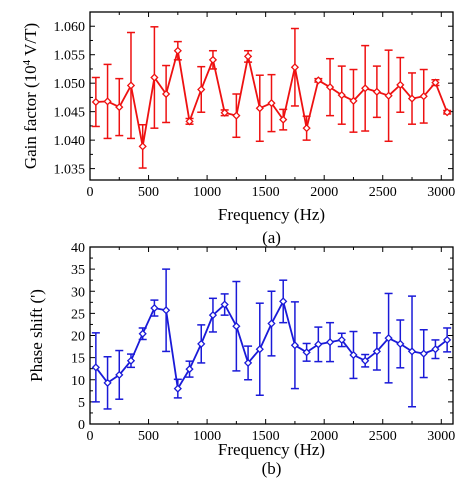  I want to click on y-axis-label: Phase shift ('), so click(36, 335).